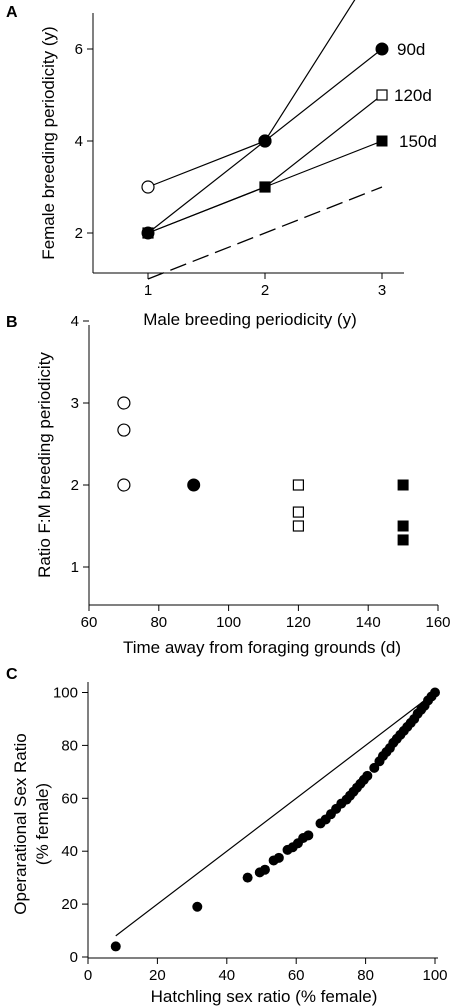 The height and width of the screenshot is (1007, 458). Describe the element at coordinates (368, 622) in the screenshot. I see `panel-b-x-tick-label: 140` at that location.